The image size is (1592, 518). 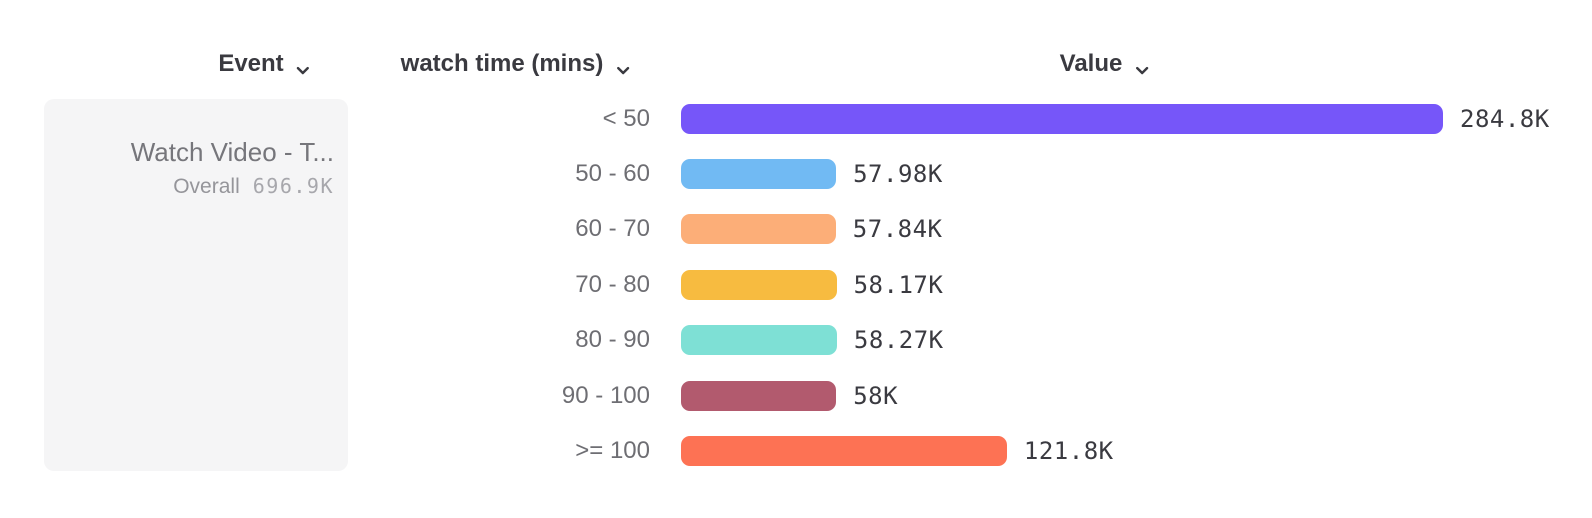 I want to click on column-header-breakdown: watch time (mins), so click(x=516, y=64).